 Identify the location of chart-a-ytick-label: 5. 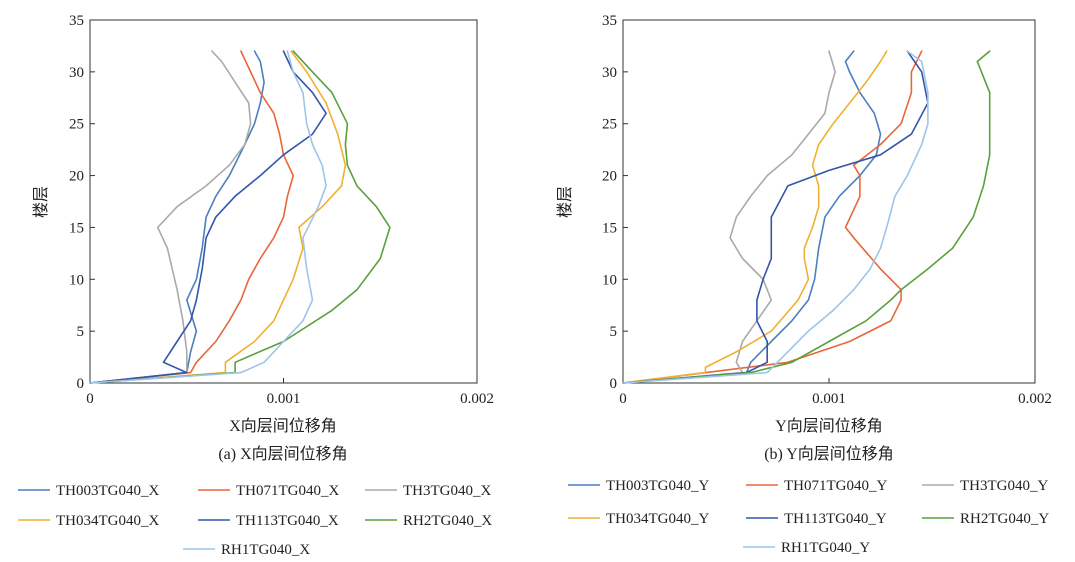
(81, 332).